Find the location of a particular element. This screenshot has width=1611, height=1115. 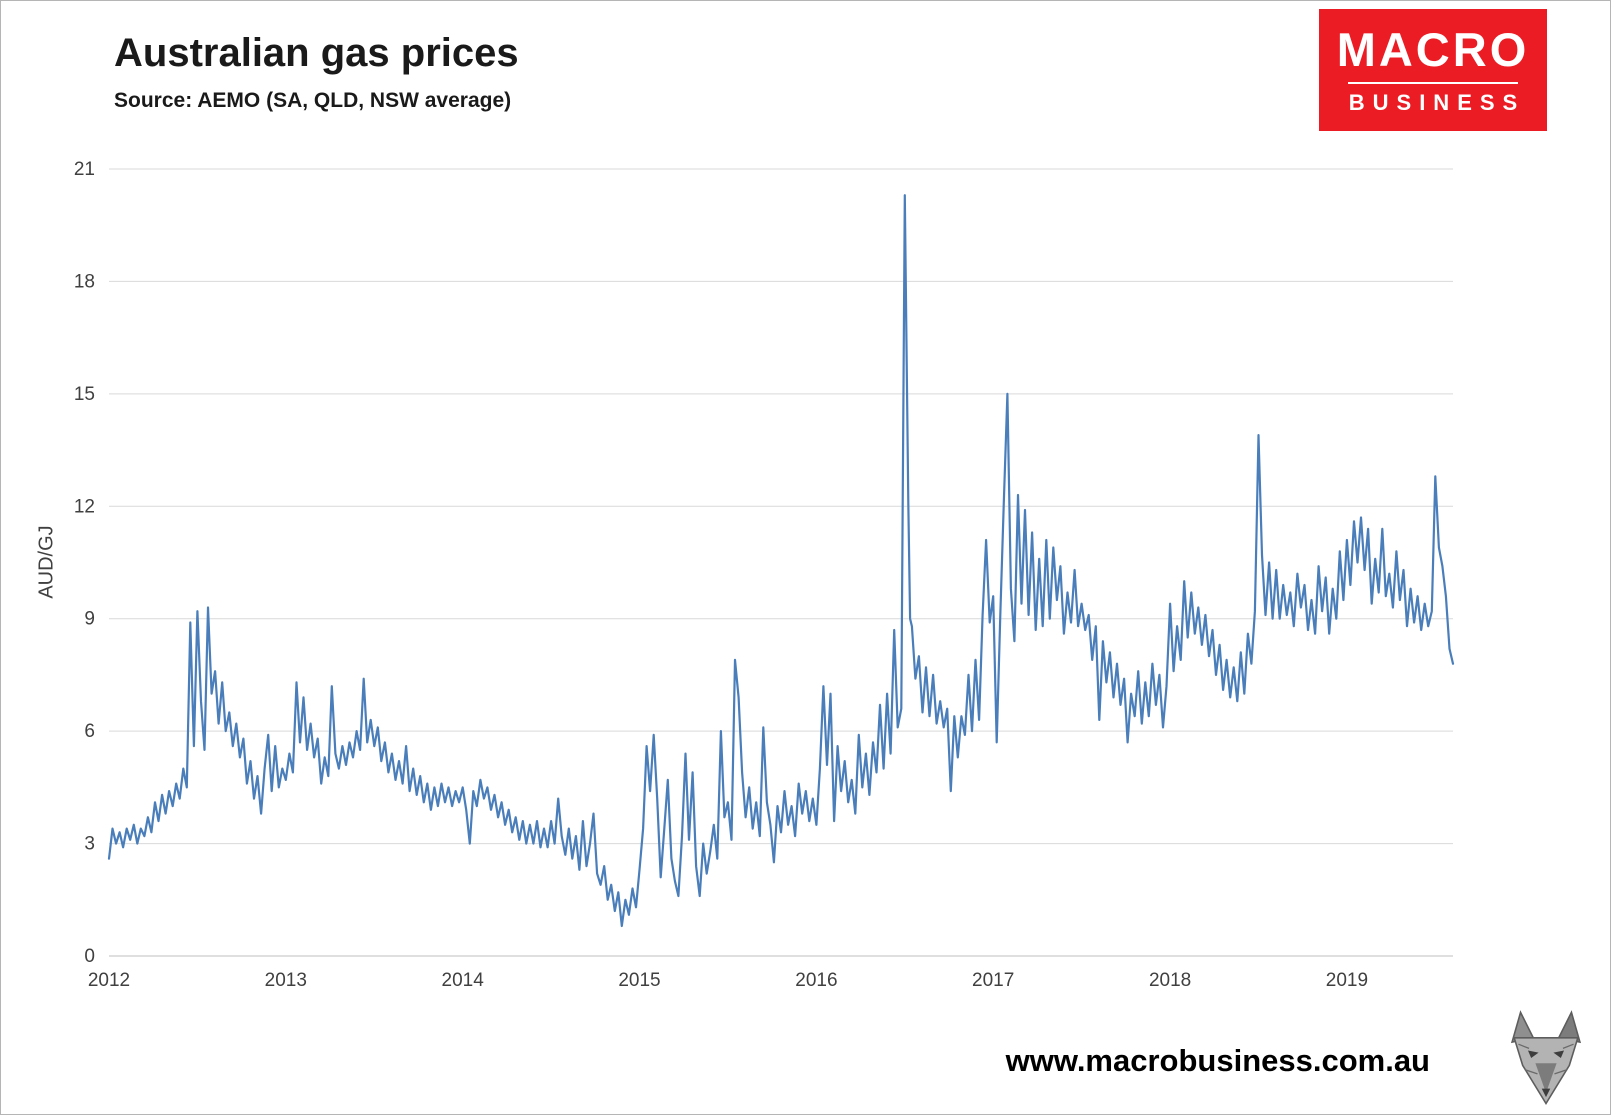

logo-divider is located at coordinates (1433, 83).